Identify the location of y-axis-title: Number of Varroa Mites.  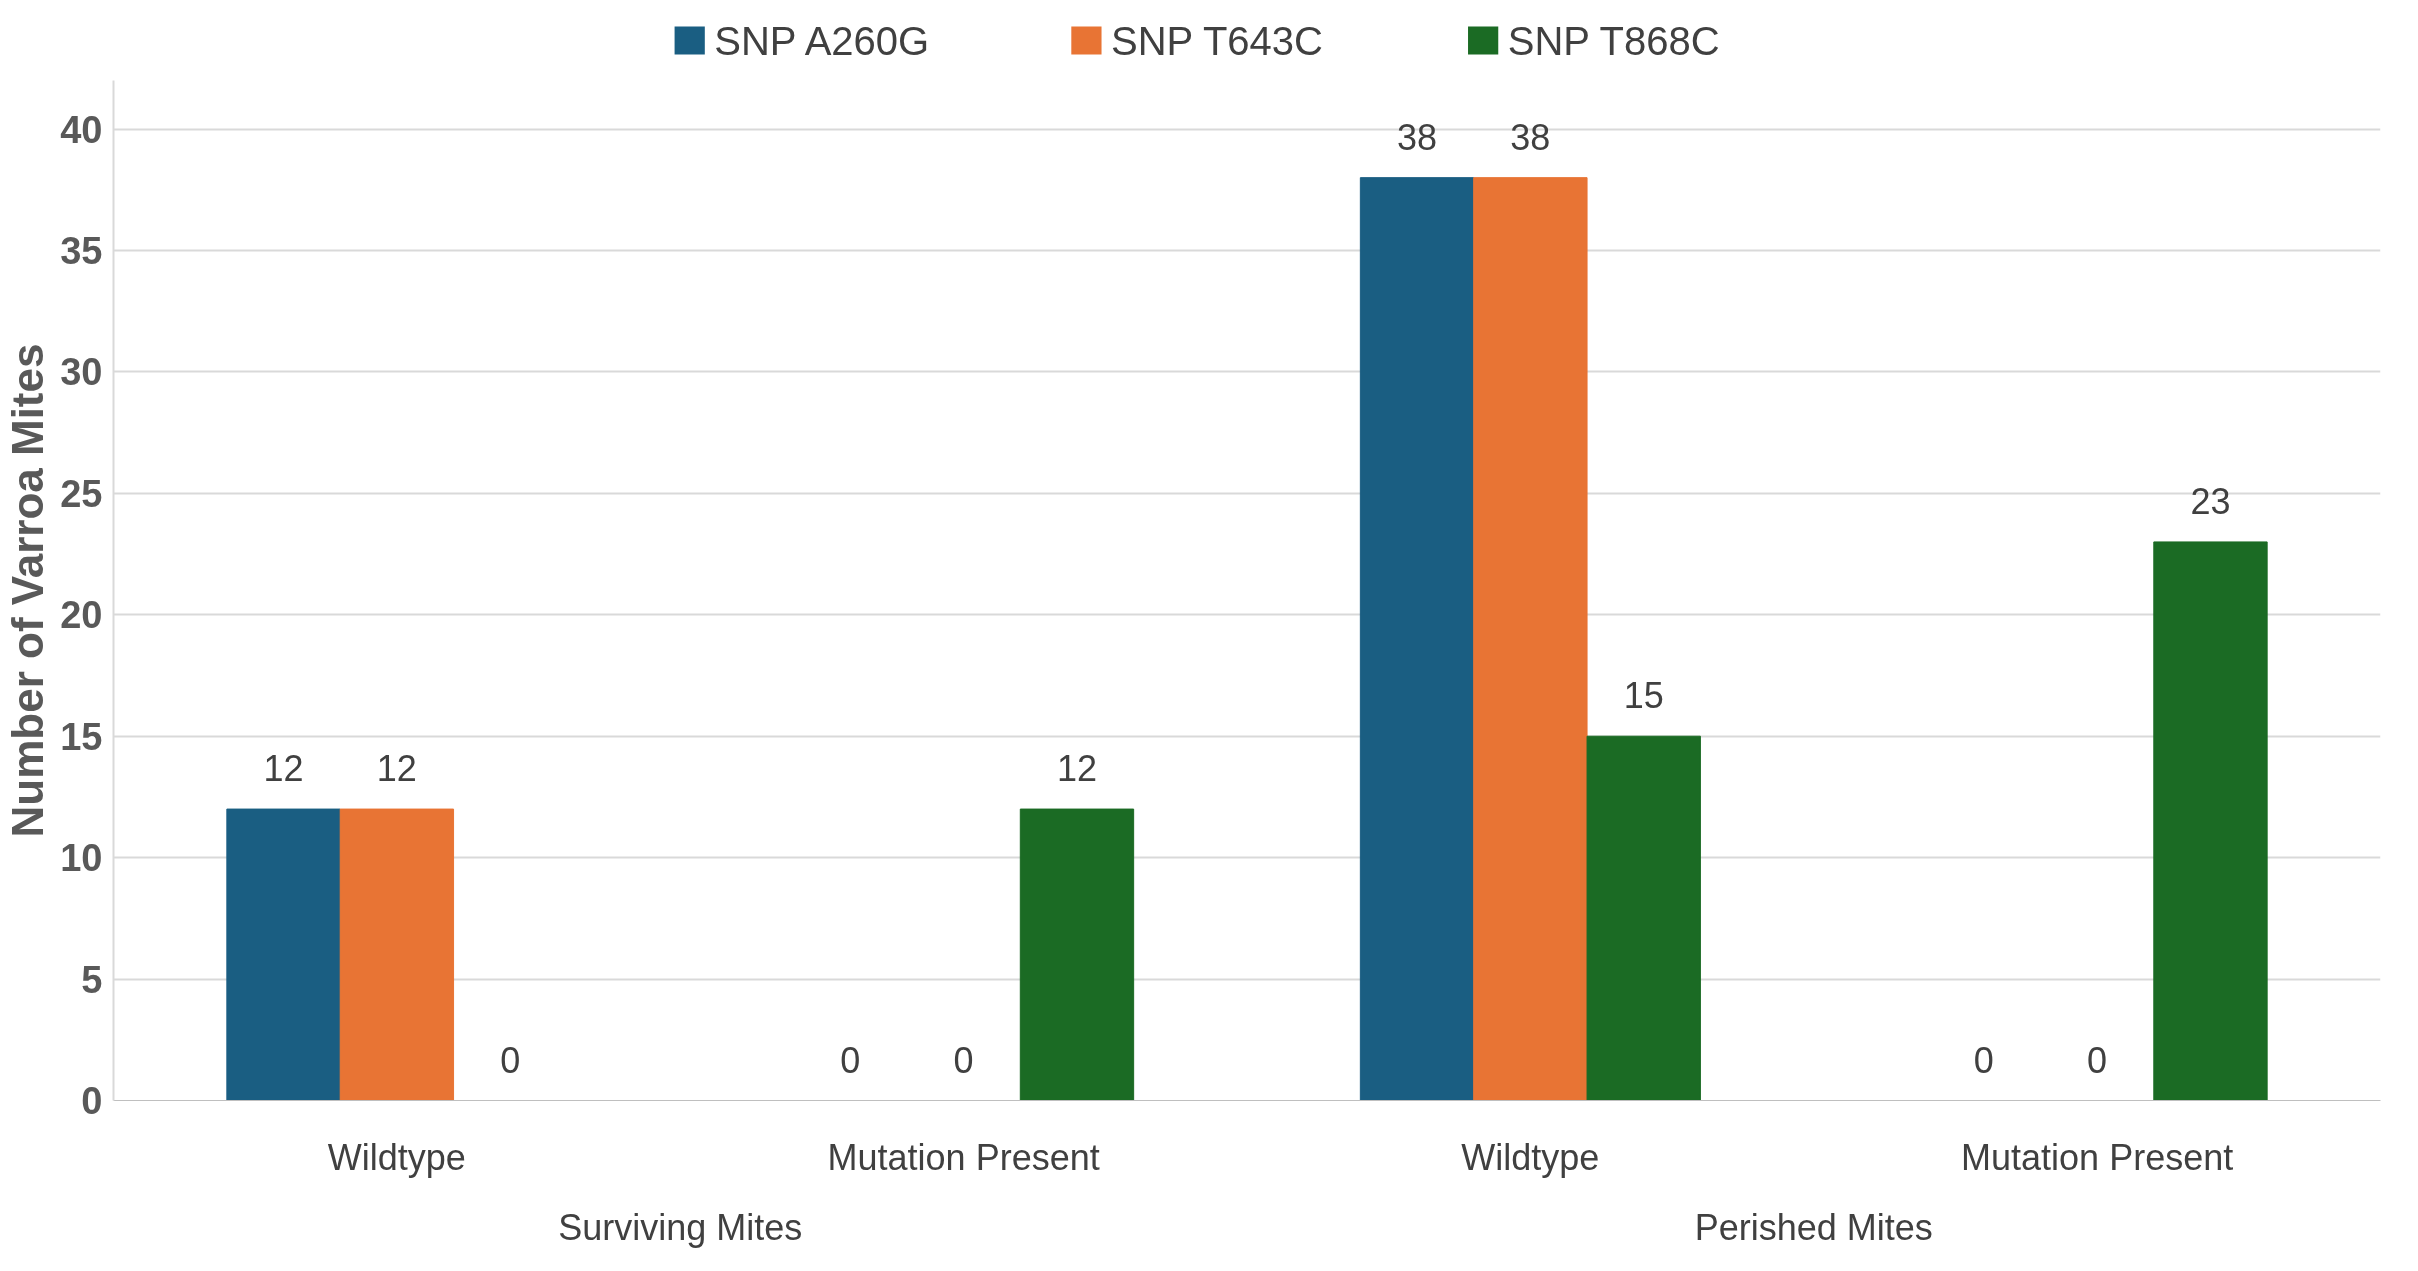
(28, 590).